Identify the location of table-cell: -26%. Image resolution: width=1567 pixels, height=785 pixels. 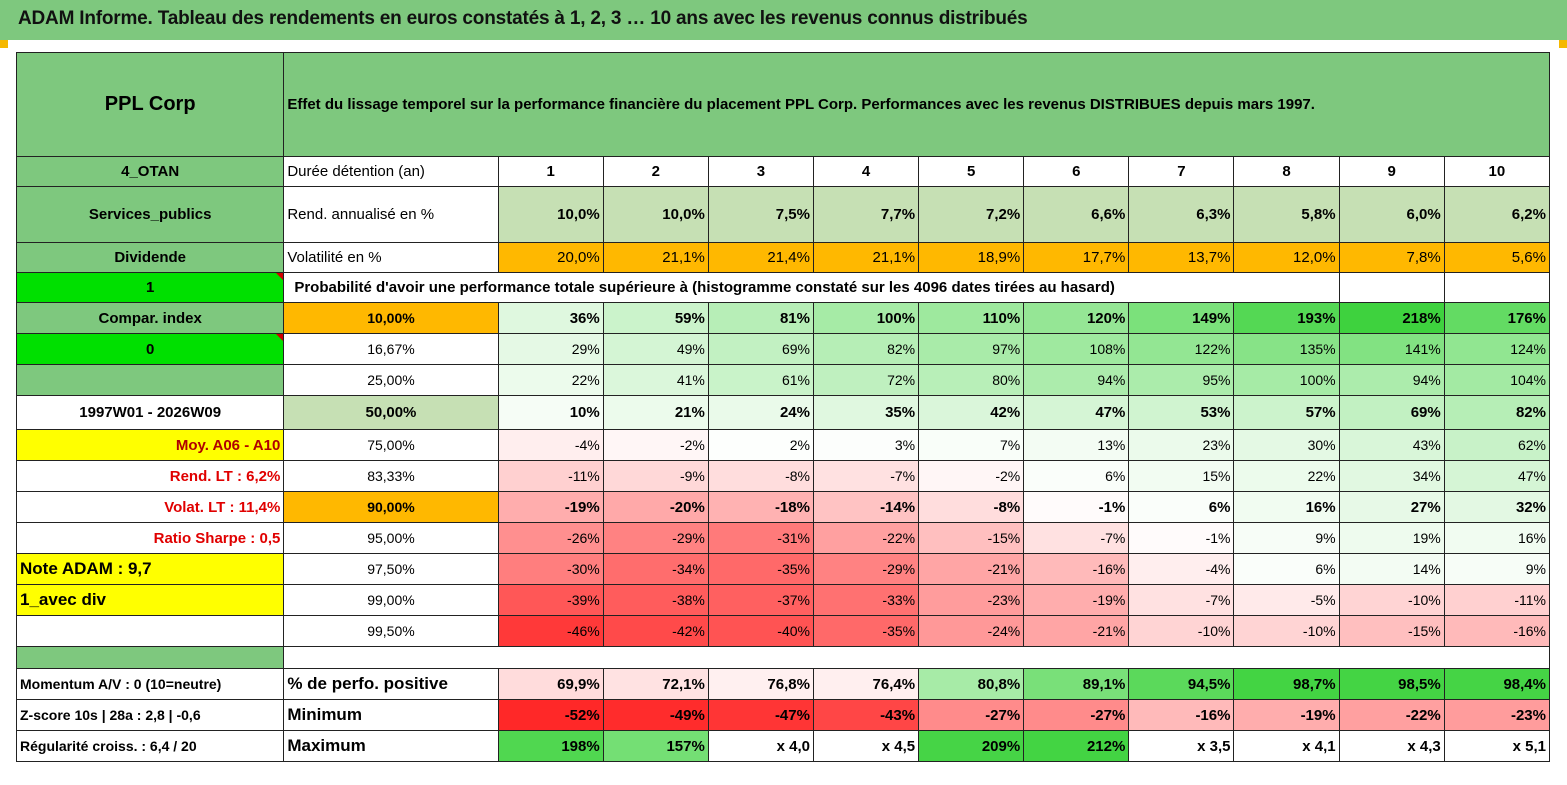
(550, 538).